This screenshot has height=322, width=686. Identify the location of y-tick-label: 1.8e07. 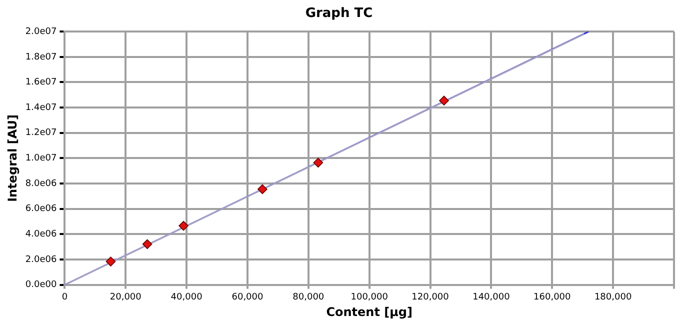
(41, 57).